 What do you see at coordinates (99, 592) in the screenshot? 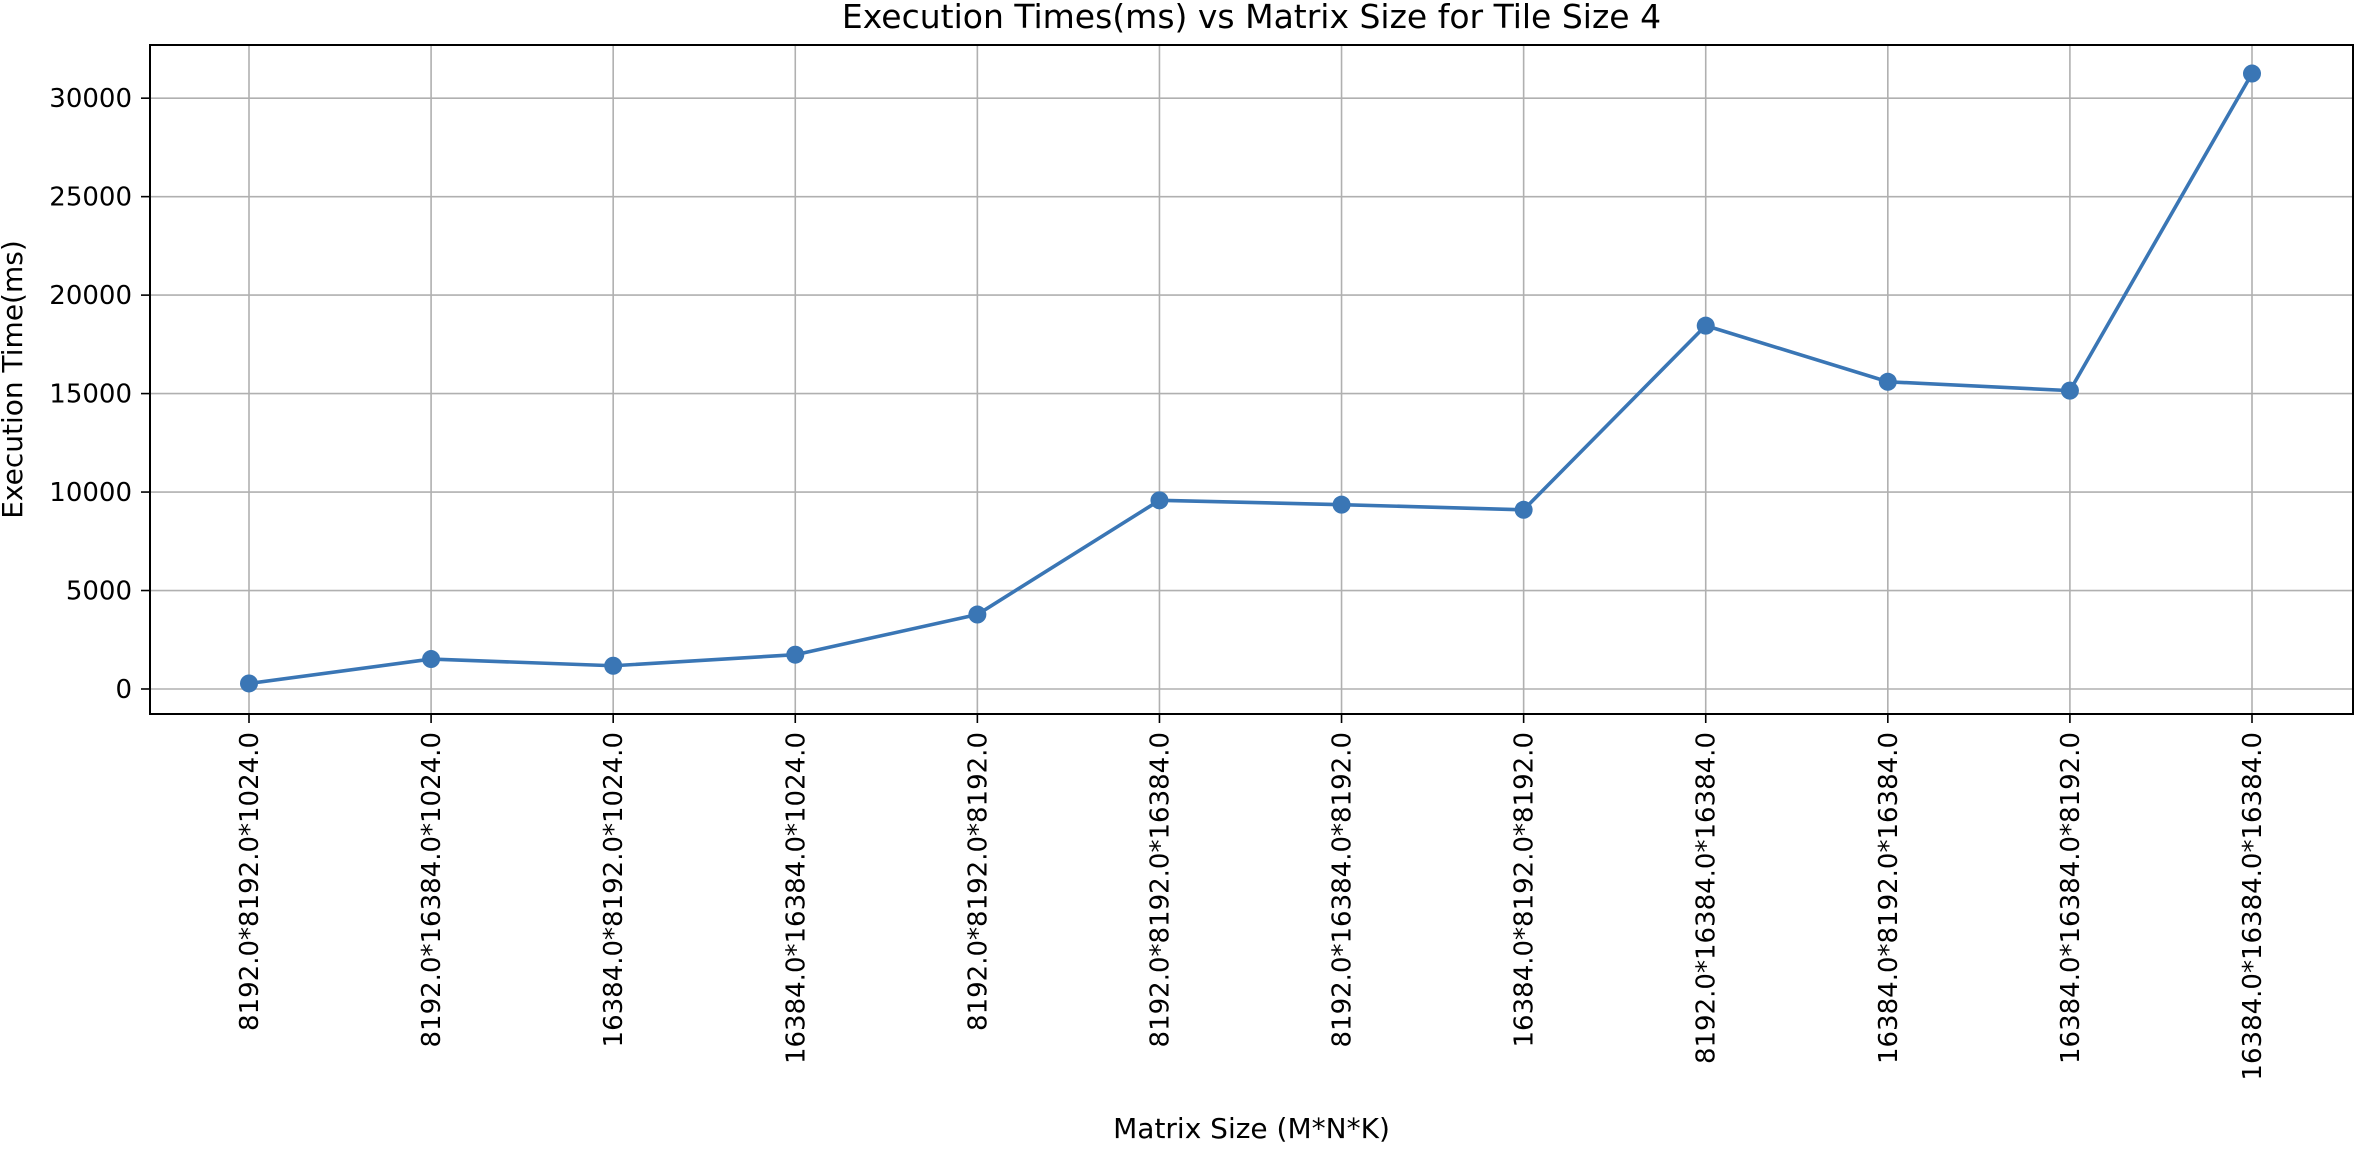
I see `y-tick-label: 5000` at bounding box center [99, 592].